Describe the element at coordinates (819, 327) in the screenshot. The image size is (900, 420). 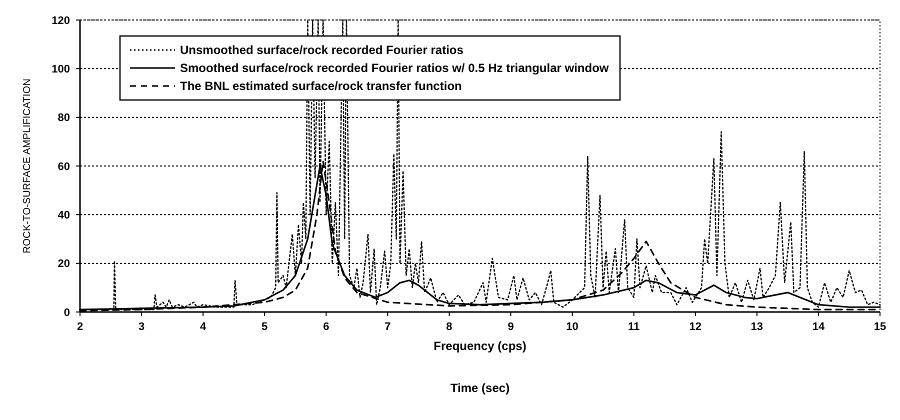
I see `x-tick-label: 14` at that location.